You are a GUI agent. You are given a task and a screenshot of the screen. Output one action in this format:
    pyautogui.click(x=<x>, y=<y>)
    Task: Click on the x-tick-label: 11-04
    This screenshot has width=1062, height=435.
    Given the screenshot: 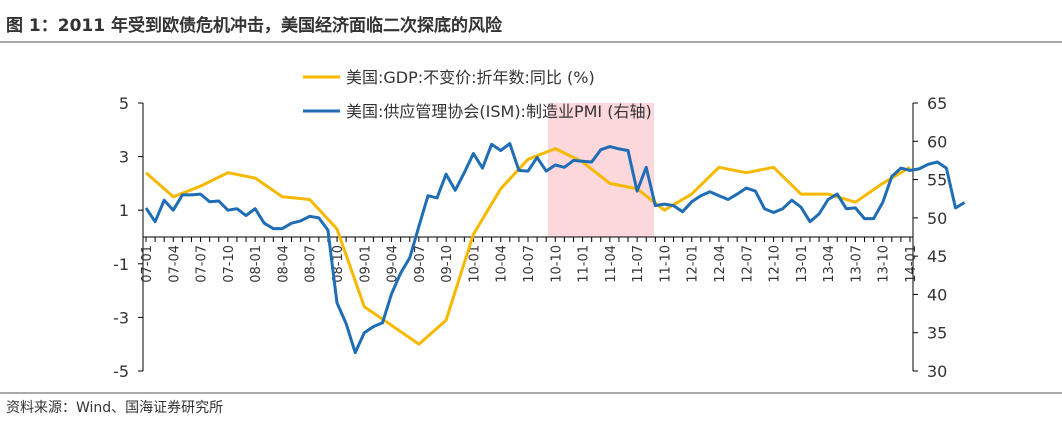 What is the action you would take?
    pyautogui.click(x=611, y=264)
    